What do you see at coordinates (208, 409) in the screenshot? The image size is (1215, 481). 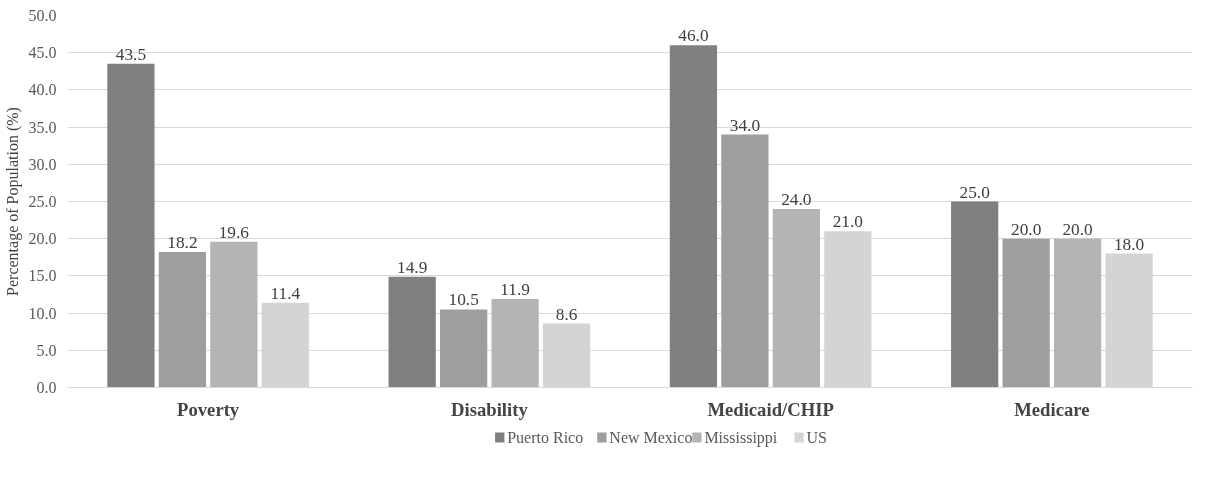 I see `x-tick-label: Poverty` at bounding box center [208, 409].